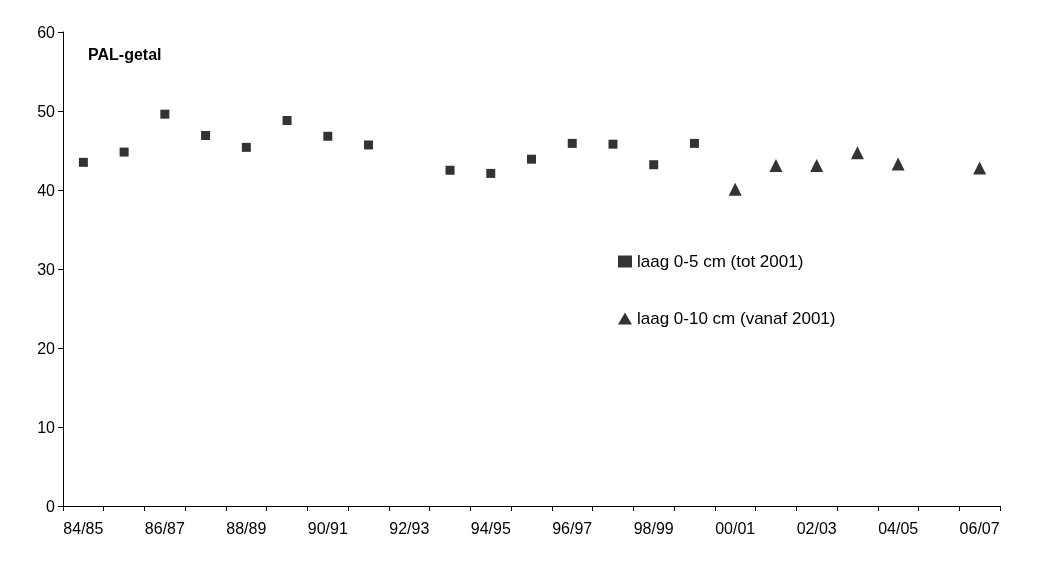 This screenshot has width=1038, height=561. What do you see at coordinates (816, 528) in the screenshot?
I see `x-tick-label: 02/03` at bounding box center [816, 528].